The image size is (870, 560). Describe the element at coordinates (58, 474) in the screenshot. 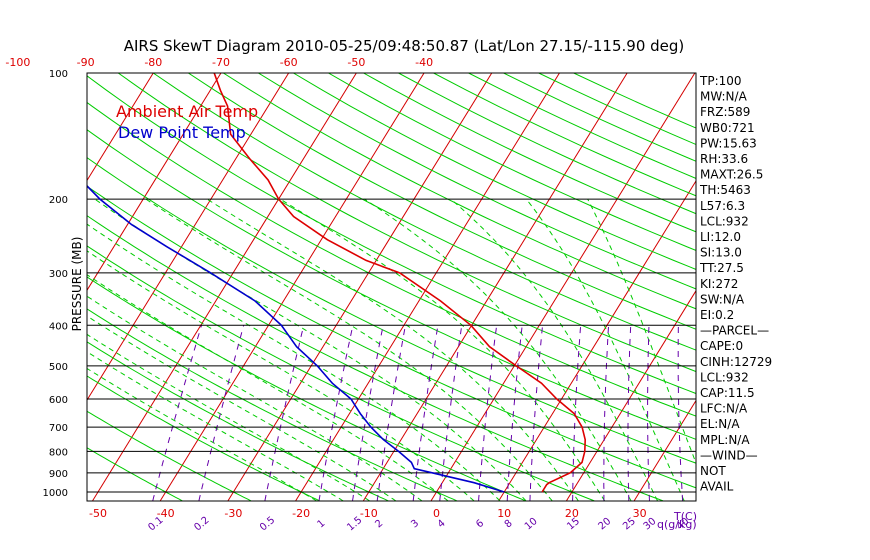

I see `pressure-tick-label: 900` at that location.